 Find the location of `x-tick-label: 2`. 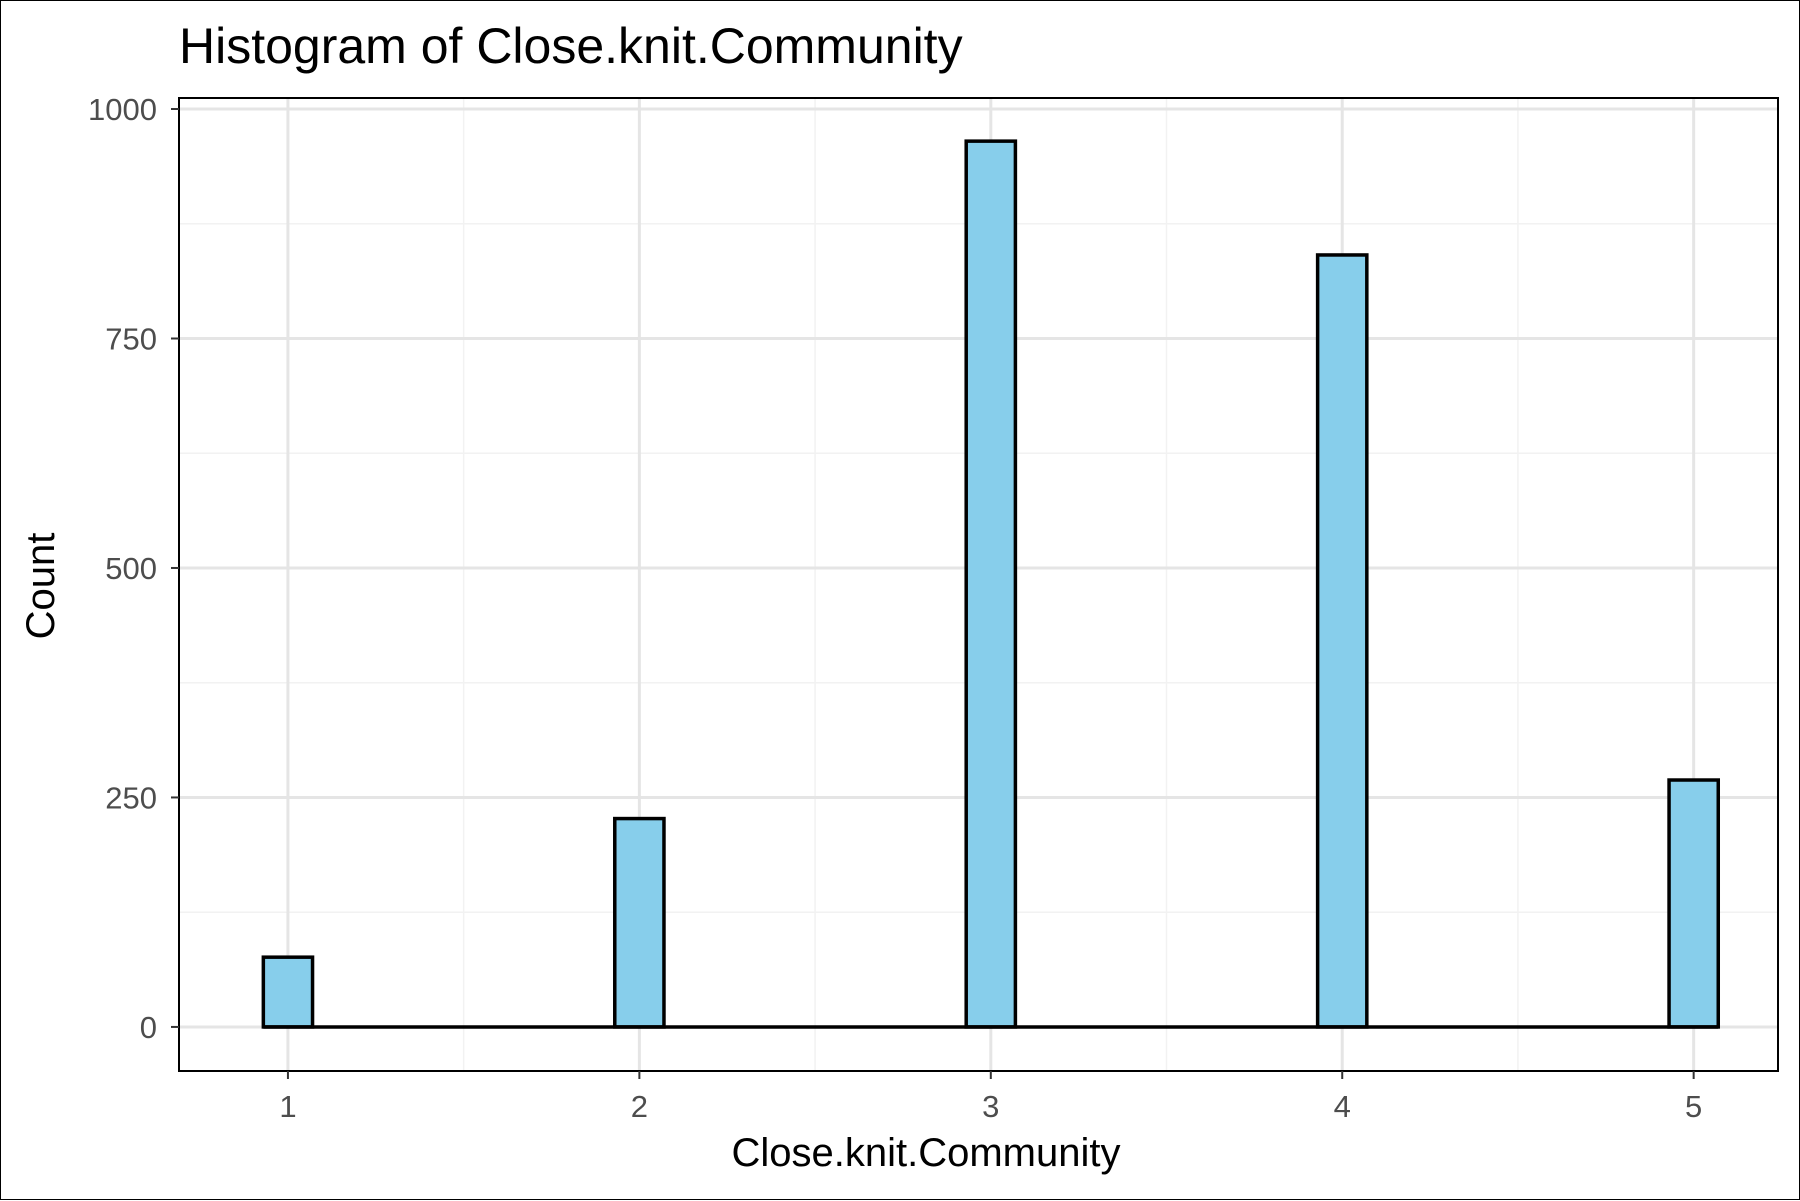

x-tick-label: 2 is located at coordinates (639, 1106).